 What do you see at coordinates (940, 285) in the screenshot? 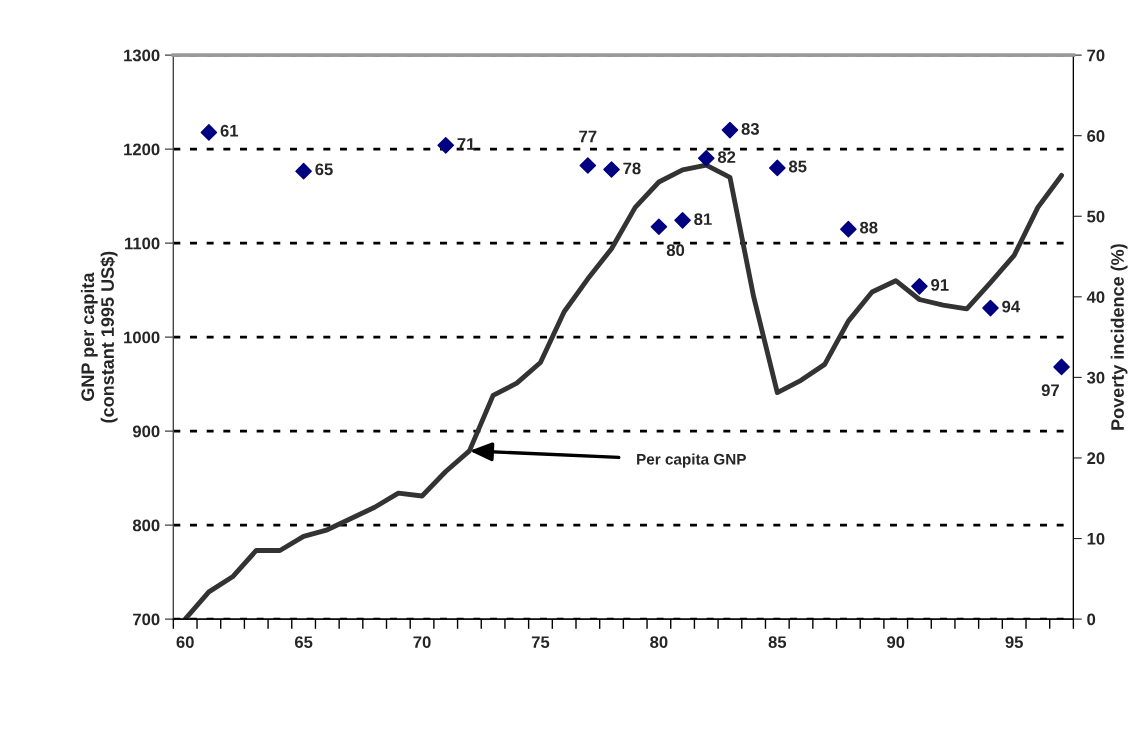
I see `annotation: 91` at bounding box center [940, 285].